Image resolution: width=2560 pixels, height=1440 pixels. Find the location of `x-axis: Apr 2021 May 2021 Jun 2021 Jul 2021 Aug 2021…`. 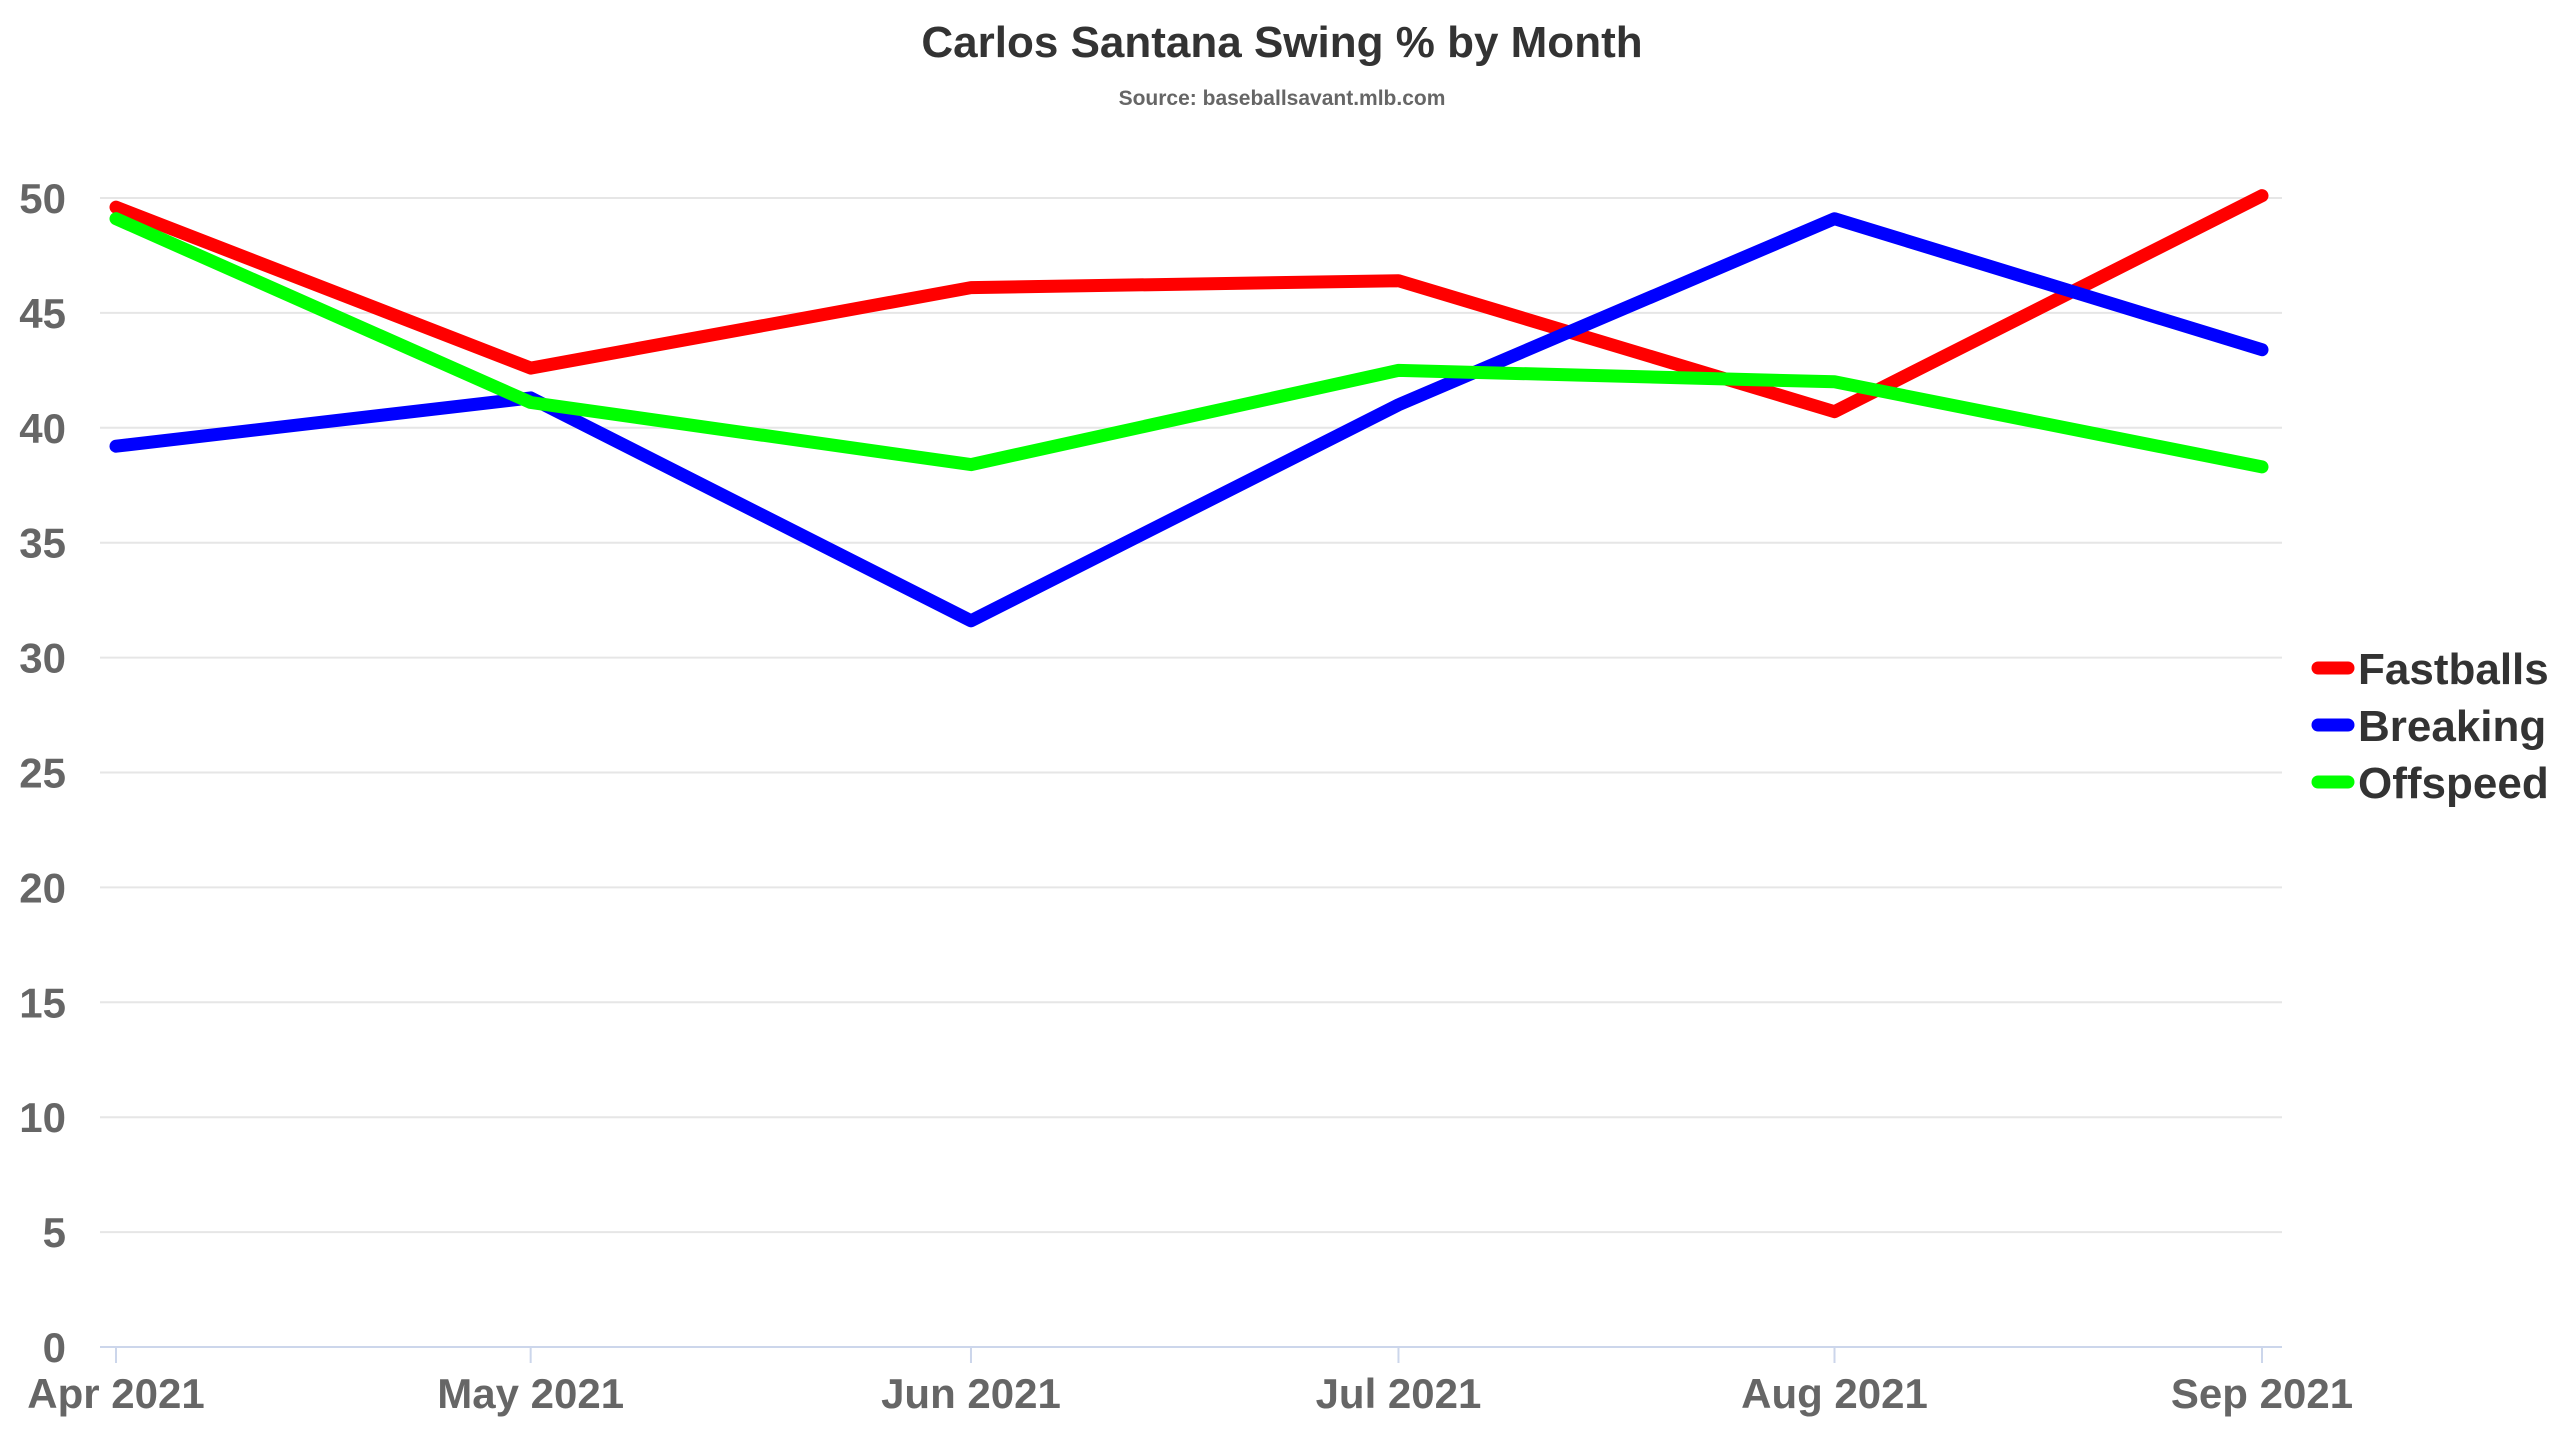

x-axis: Apr 2021 May 2021 Jun 2021 Jul 2021 Aug 2021… is located at coordinates (1190, 1381).